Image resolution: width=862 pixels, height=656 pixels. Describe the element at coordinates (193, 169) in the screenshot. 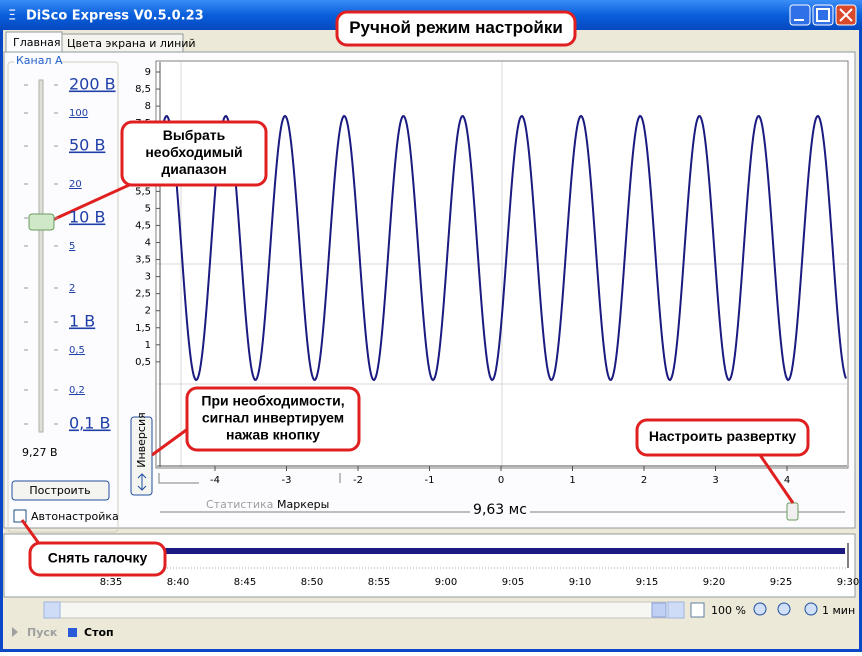

I see `callout-text: диапазон` at that location.